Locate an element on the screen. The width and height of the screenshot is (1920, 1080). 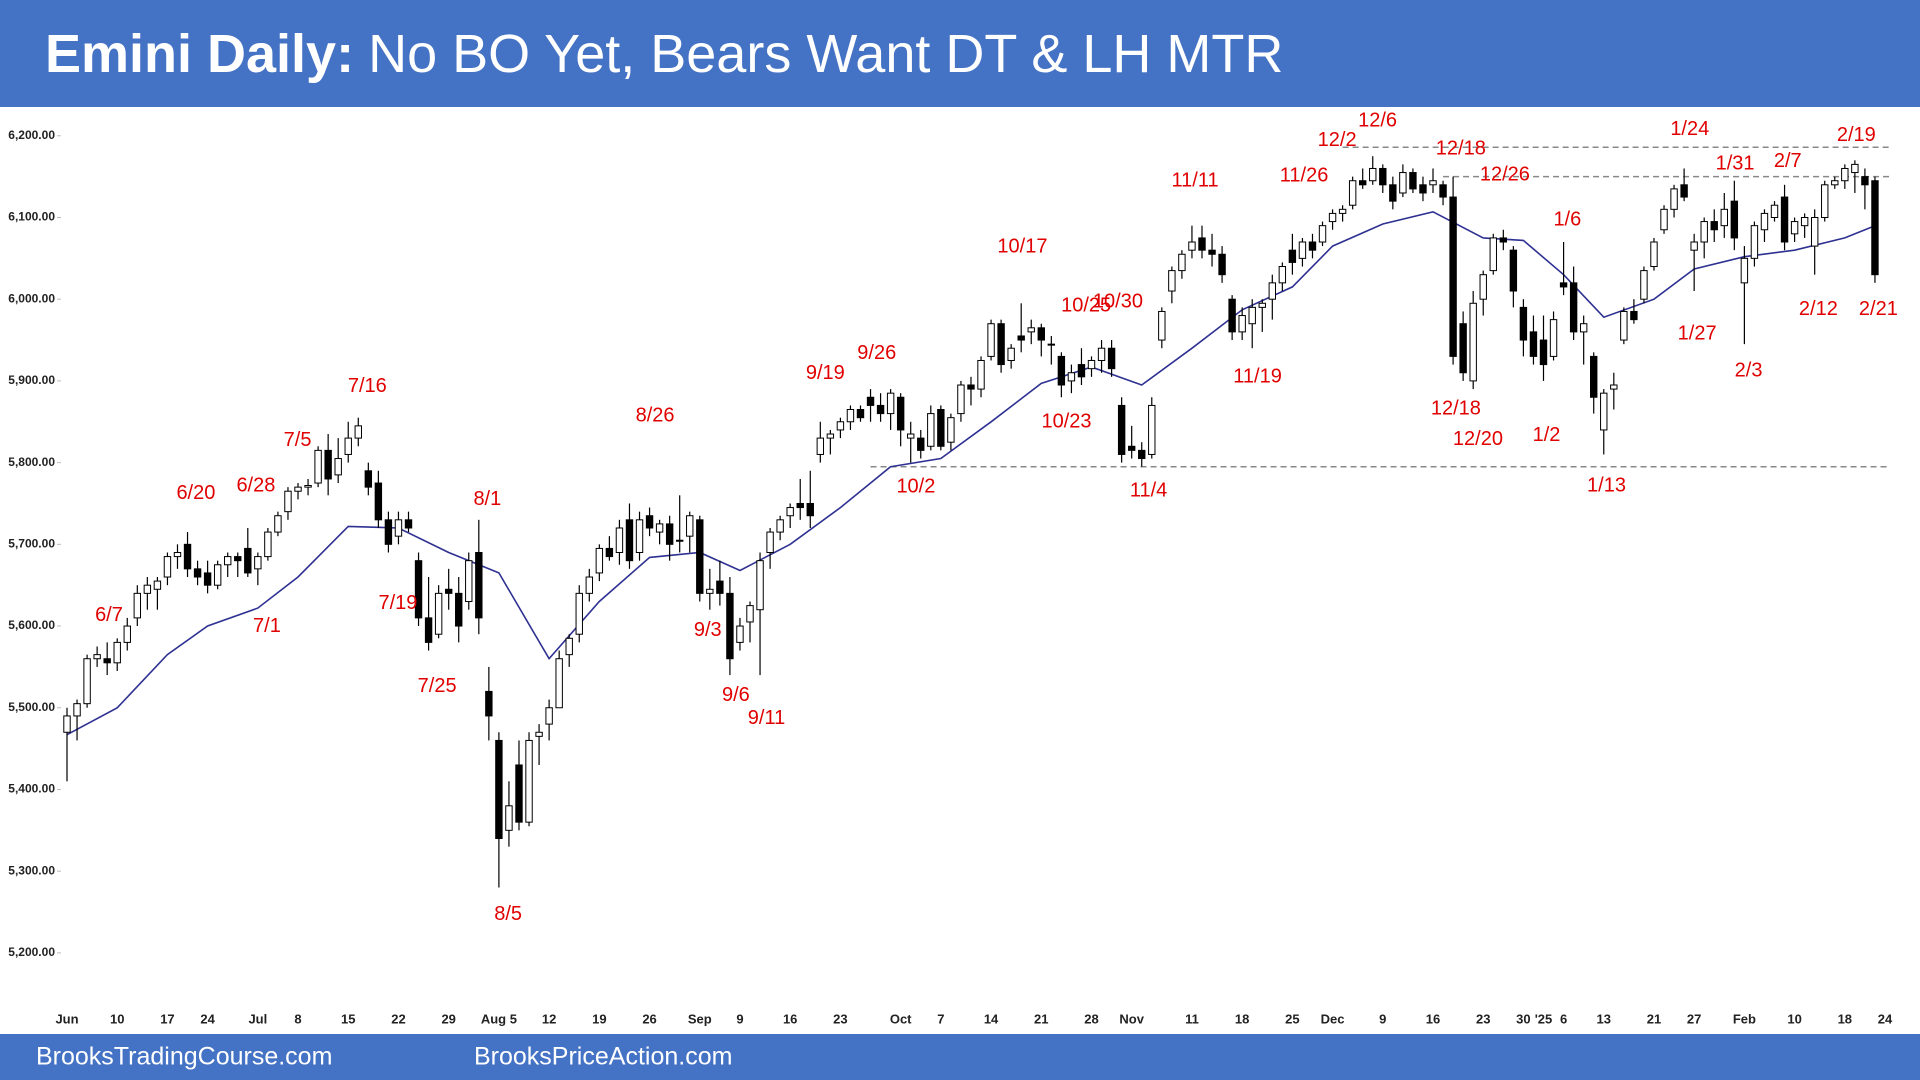
annotation: 11/4 is located at coordinates (1148, 490).